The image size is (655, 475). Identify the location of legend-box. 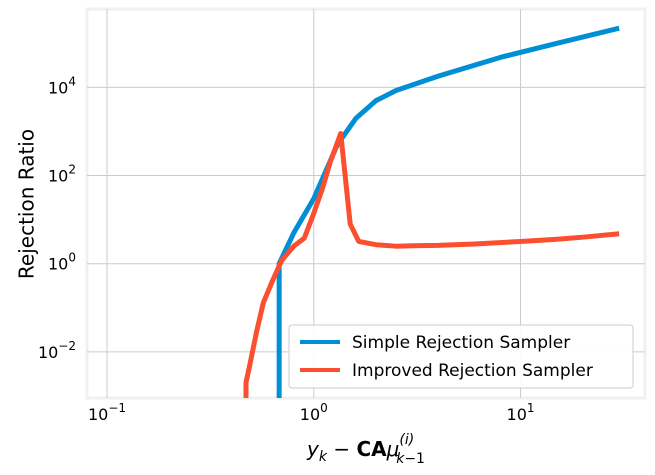
(461, 356).